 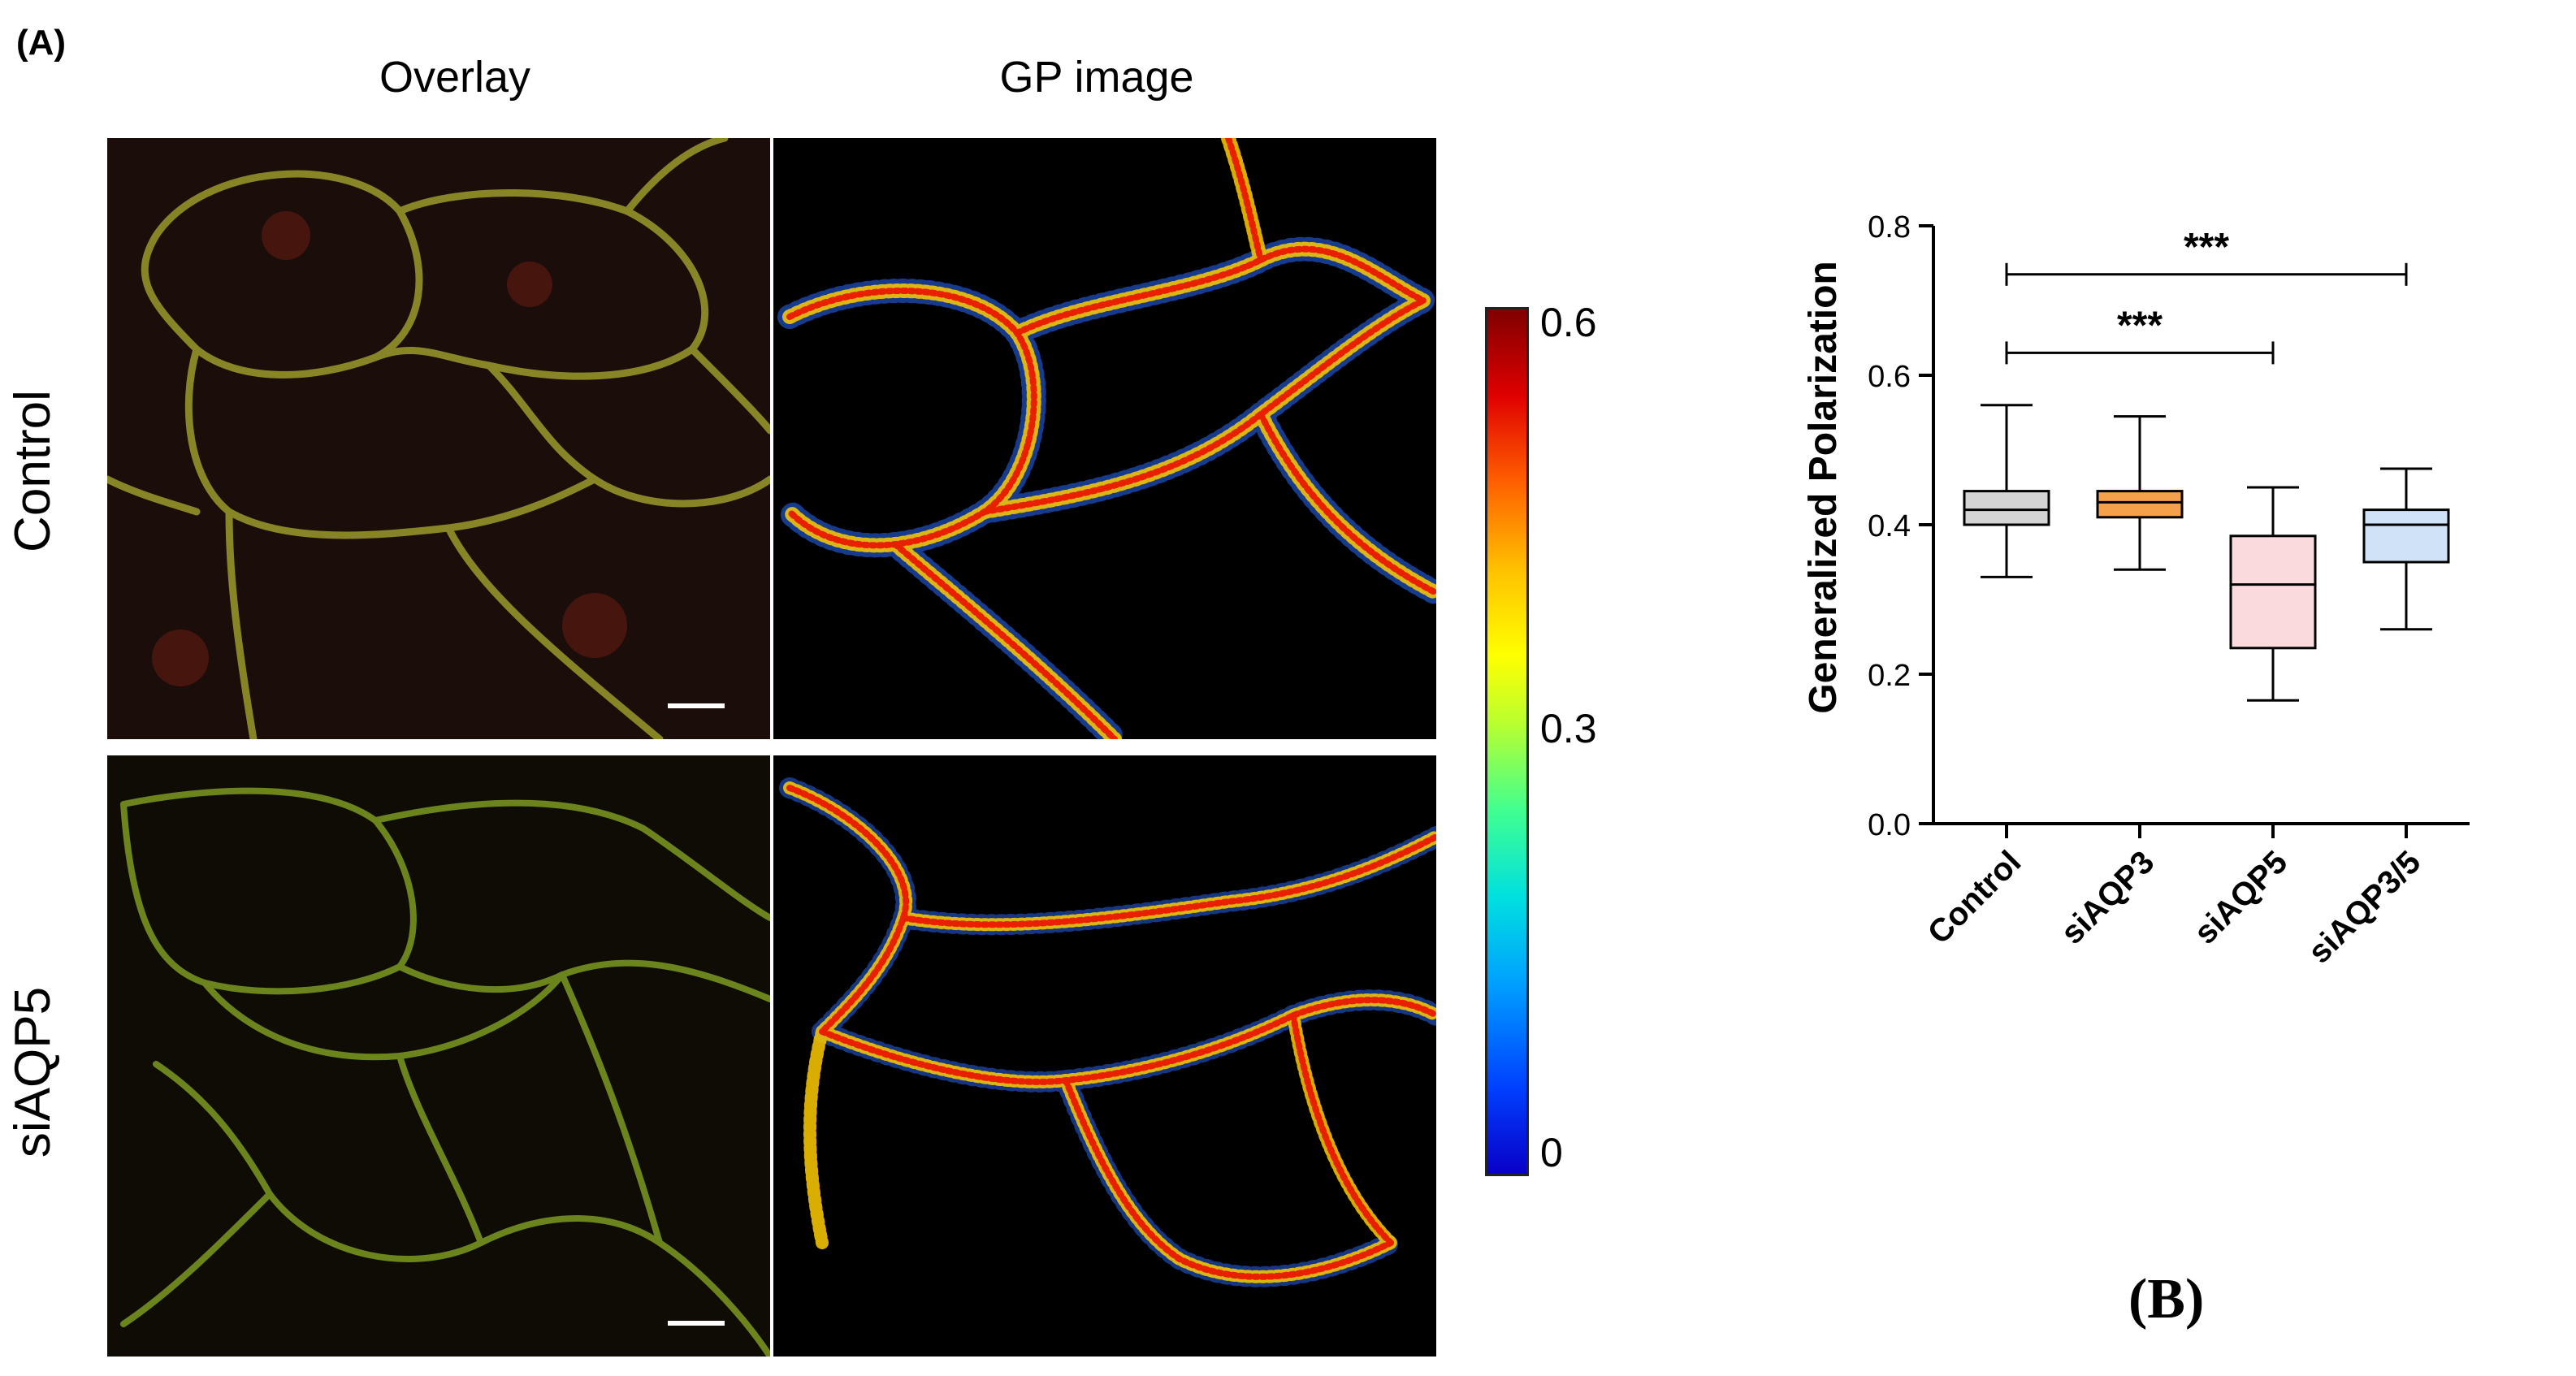 I want to click on overlay-image-control, so click(x=439, y=438).